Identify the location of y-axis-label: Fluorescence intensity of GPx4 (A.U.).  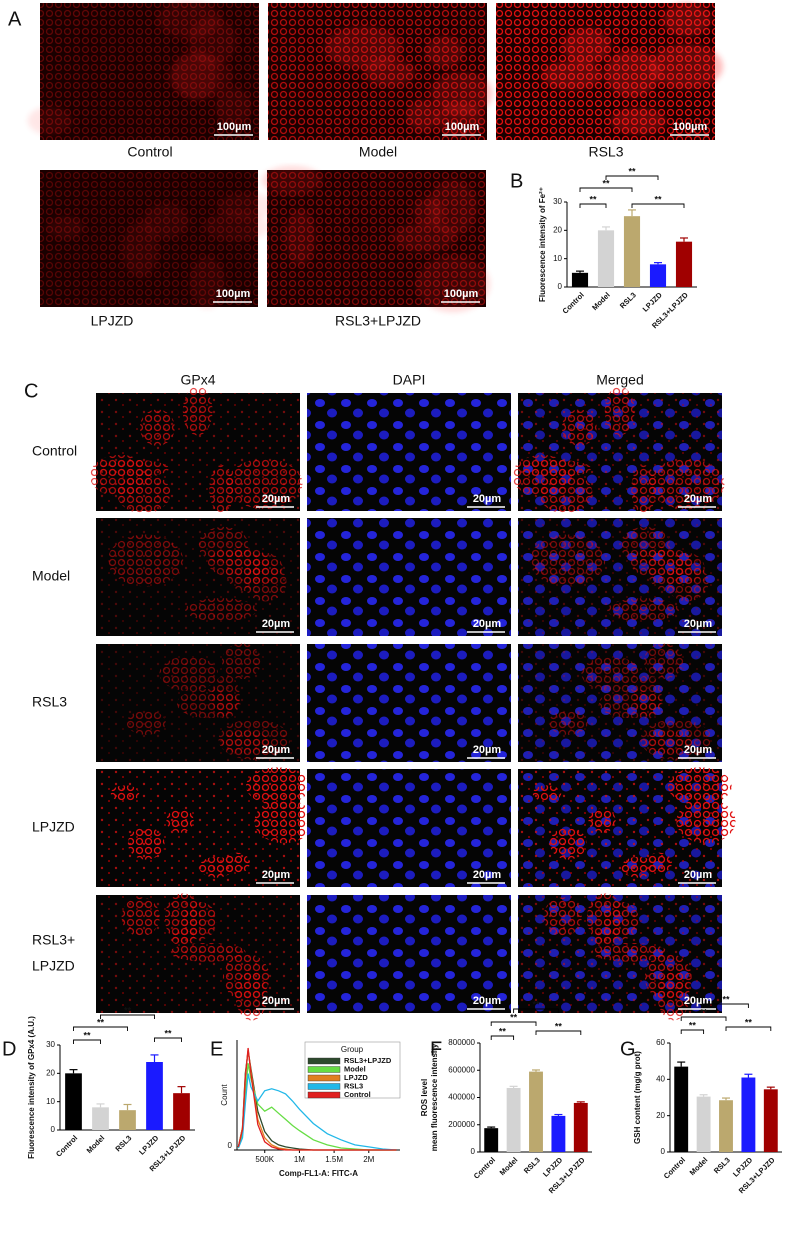
(31, 1087).